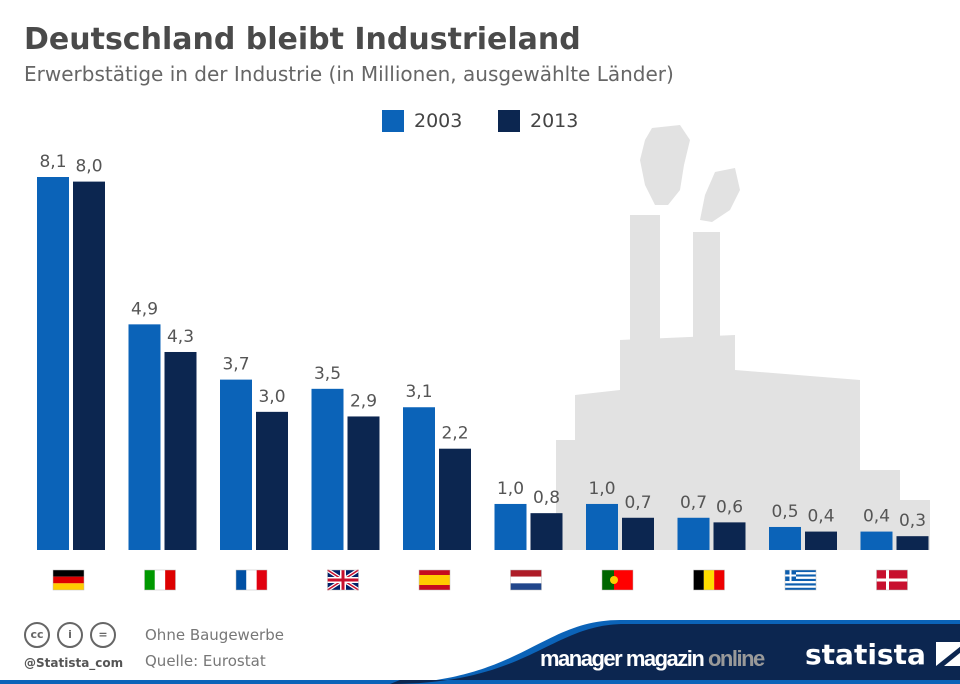 The width and height of the screenshot is (960, 684). I want to click on bar-2013-Netherlands, so click(546, 531).